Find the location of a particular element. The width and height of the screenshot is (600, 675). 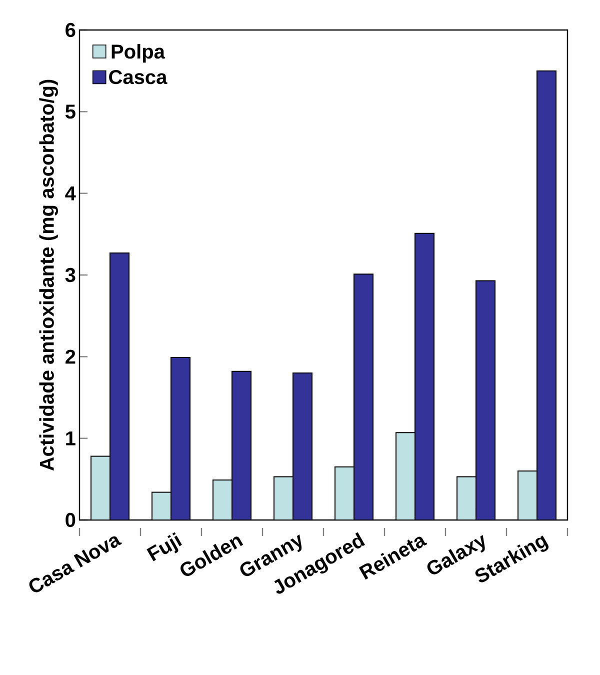

y-tick-label: 5 is located at coordinates (70, 111).